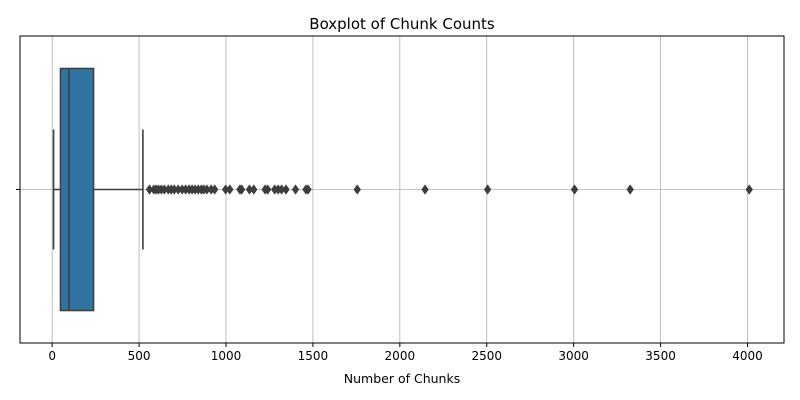 The width and height of the screenshot is (800, 400). I want to click on x-tick-label: 2000, so click(400, 356).